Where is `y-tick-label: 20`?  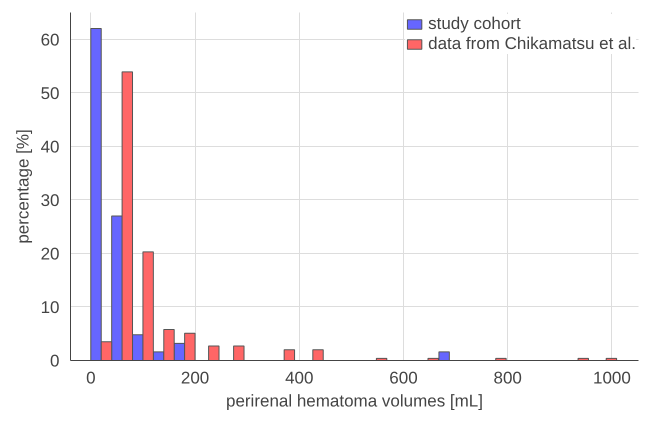
y-tick-label: 20 is located at coordinates (50, 254).